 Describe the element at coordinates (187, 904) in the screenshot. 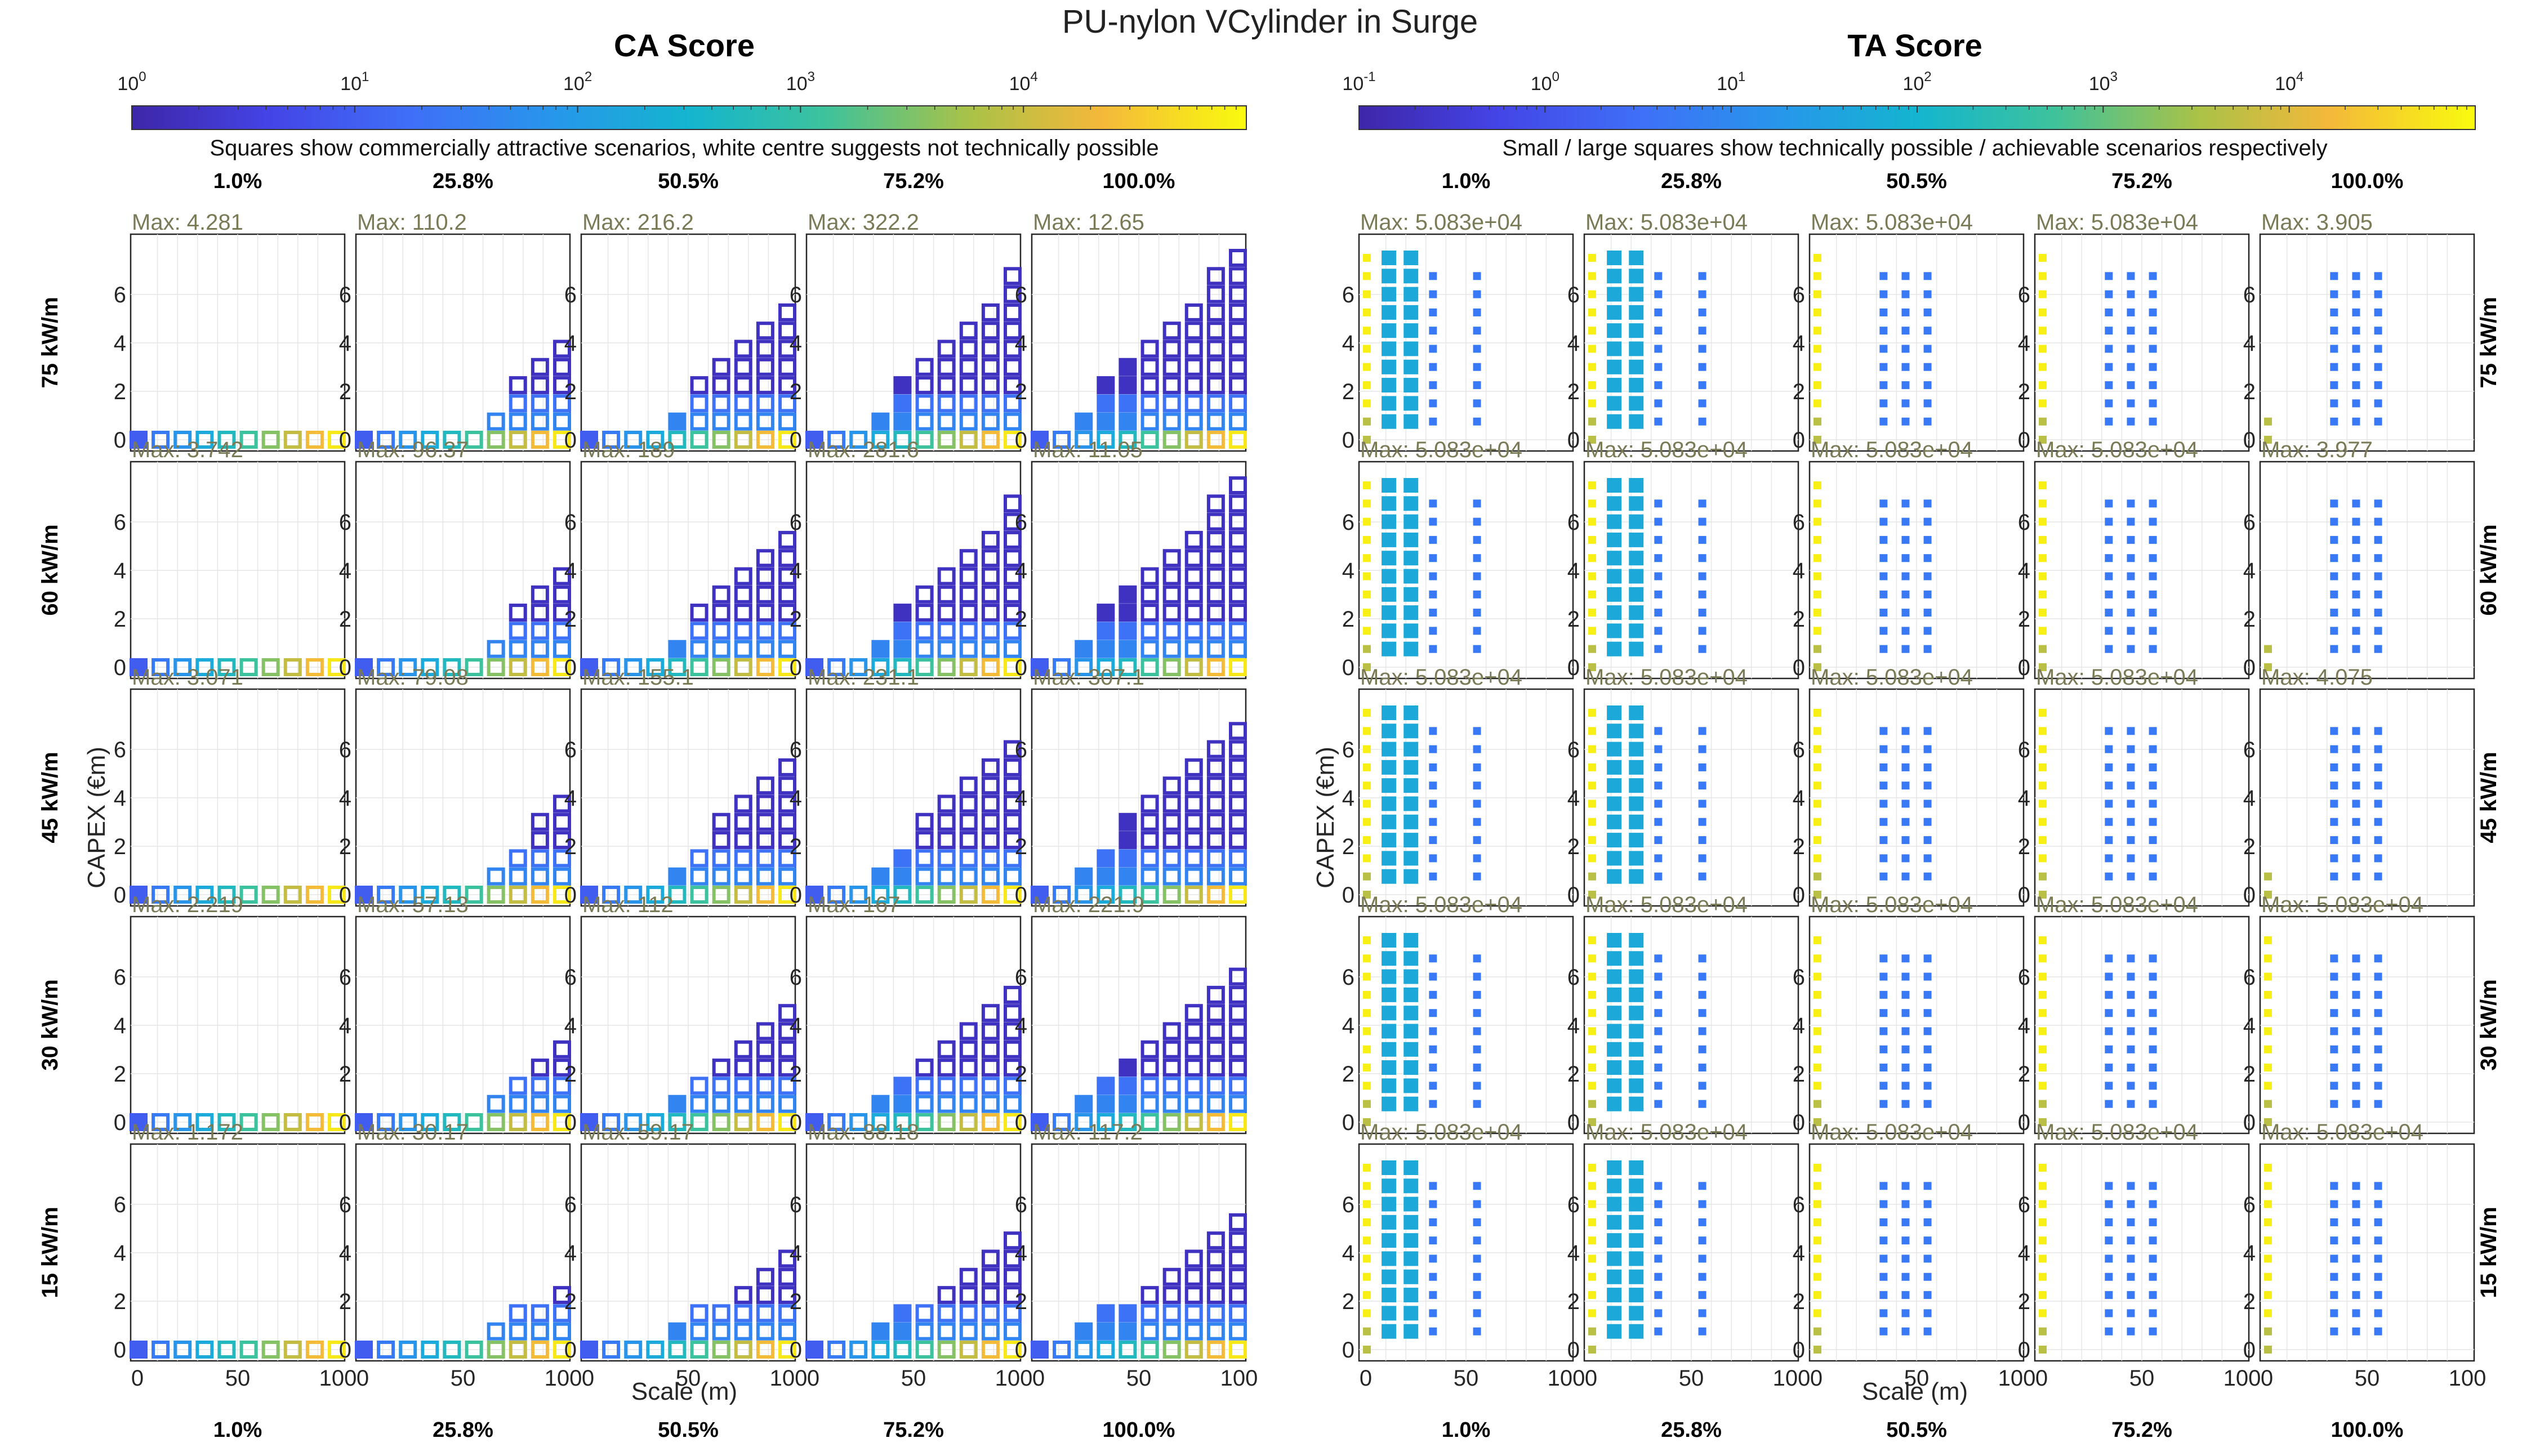

I see `ca-max-label: Max: 2.219` at that location.